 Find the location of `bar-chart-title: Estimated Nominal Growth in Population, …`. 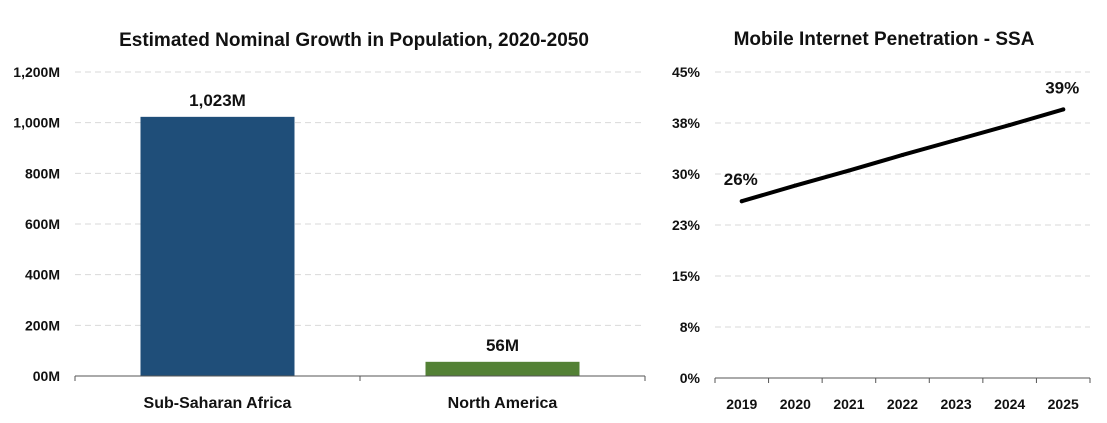

bar-chart-title: Estimated Nominal Growth in Population, … is located at coordinates (354, 40).